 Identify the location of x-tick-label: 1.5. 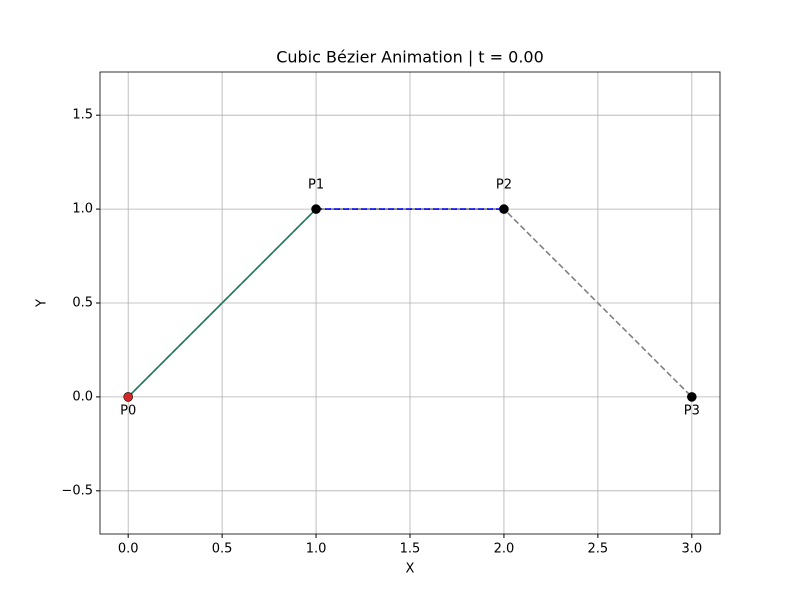
(410, 549).